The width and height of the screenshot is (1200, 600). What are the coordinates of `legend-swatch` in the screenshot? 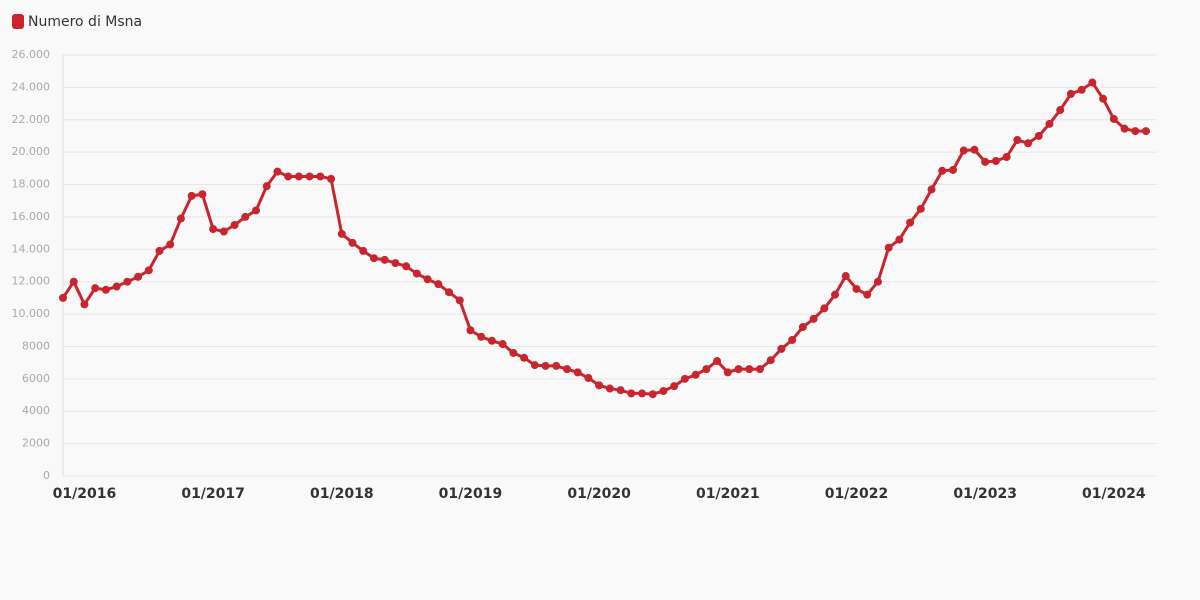 It's located at (18, 21).